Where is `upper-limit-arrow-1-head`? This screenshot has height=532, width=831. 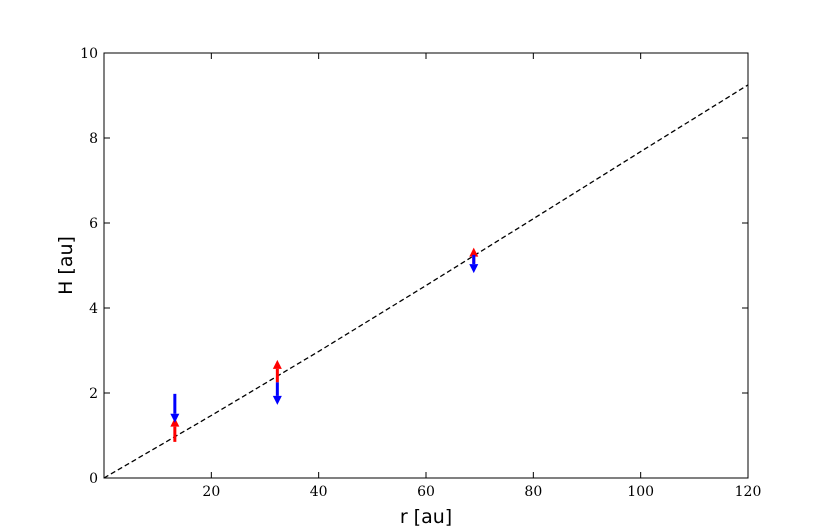
upper-limit-arrow-1-head is located at coordinates (277, 400).